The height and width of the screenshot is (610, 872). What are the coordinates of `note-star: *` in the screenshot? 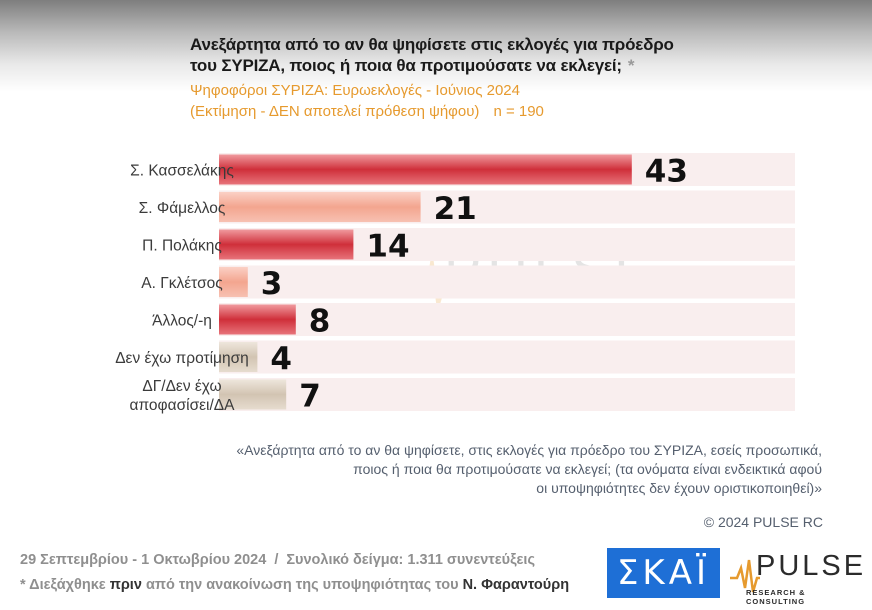 It's located at (23, 585).